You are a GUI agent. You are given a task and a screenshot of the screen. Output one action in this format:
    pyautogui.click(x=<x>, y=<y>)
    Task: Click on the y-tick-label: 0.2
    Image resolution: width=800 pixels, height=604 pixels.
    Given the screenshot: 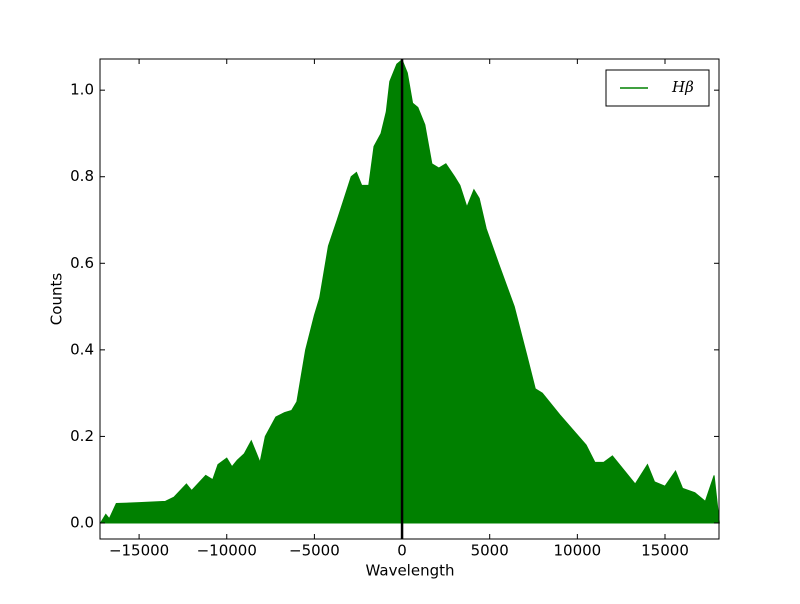 What is the action you would take?
    pyautogui.click(x=82, y=436)
    